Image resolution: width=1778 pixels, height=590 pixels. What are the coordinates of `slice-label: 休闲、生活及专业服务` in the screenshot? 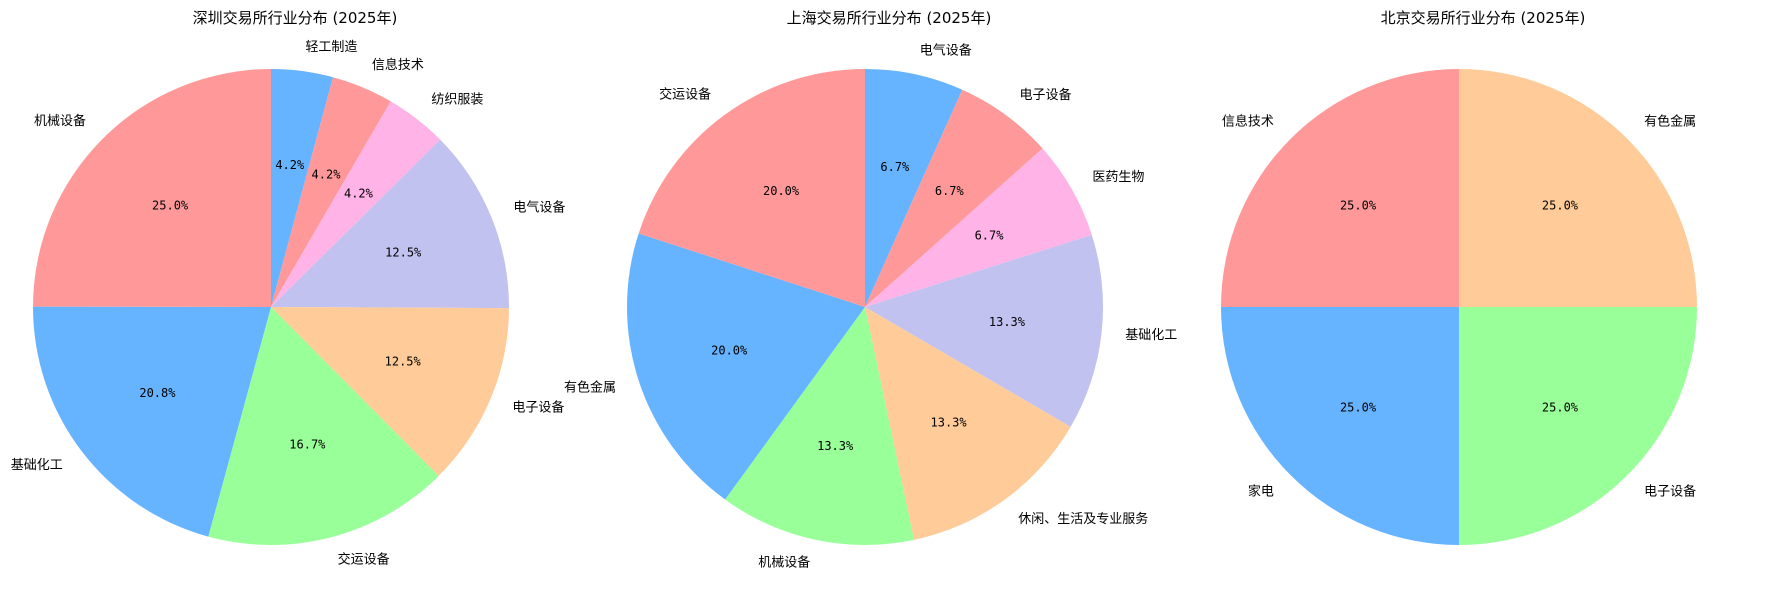 It's located at (1083, 519).